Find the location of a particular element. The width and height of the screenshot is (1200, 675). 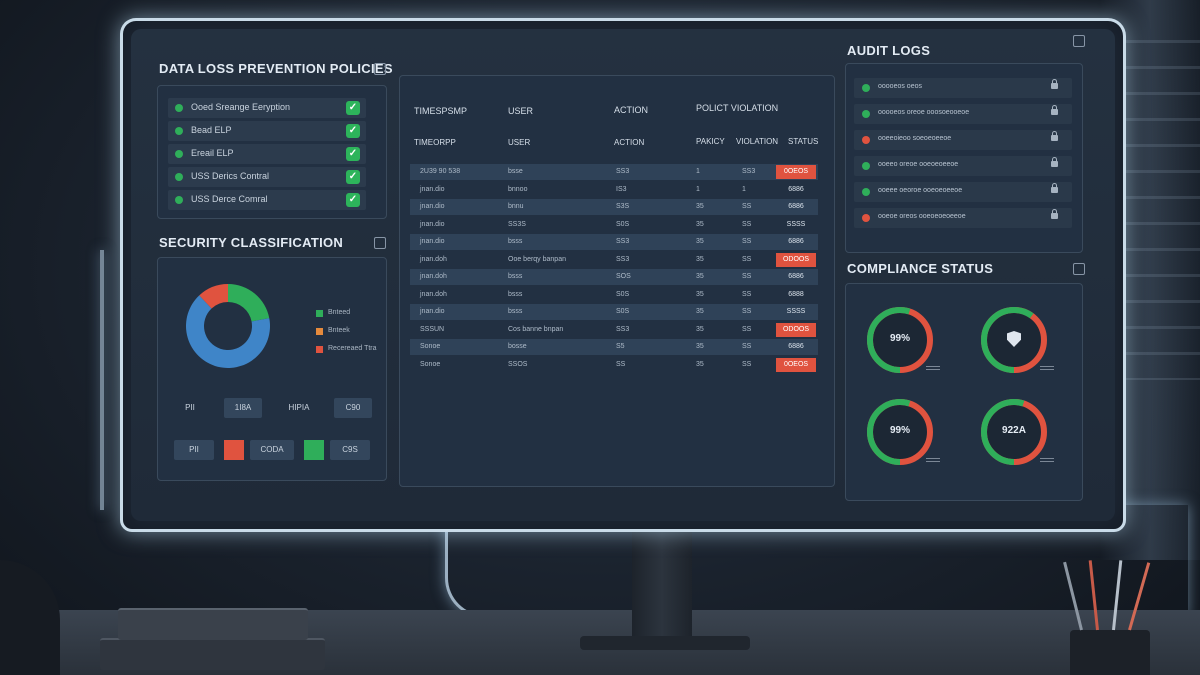

shield-icon is located at coordinates (866, 192).